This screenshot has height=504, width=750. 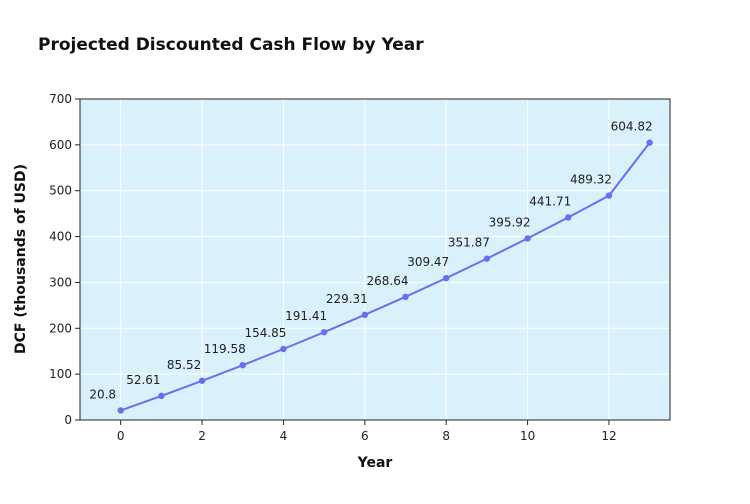 I want to click on y-tick-label: 400, so click(x=60, y=237).